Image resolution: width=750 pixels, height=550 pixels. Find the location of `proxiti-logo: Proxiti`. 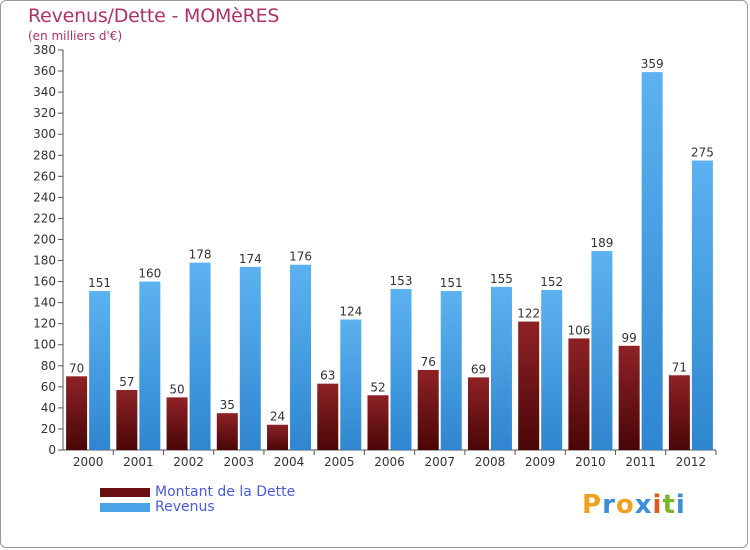

proxiti-logo: Proxiti is located at coordinates (634, 505).